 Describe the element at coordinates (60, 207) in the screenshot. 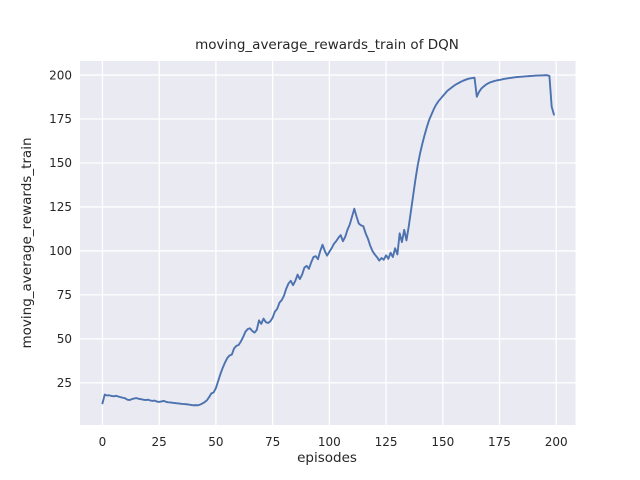

I see `y-tick-label: 125` at that location.